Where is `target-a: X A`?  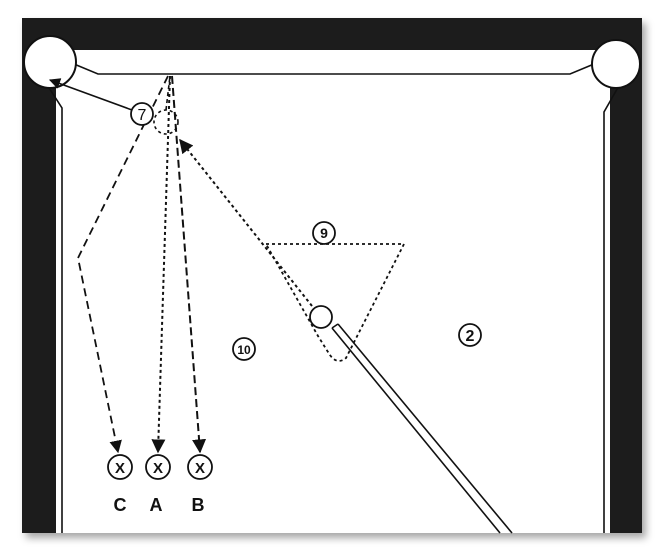
target-a: X A is located at coordinates (158, 484).